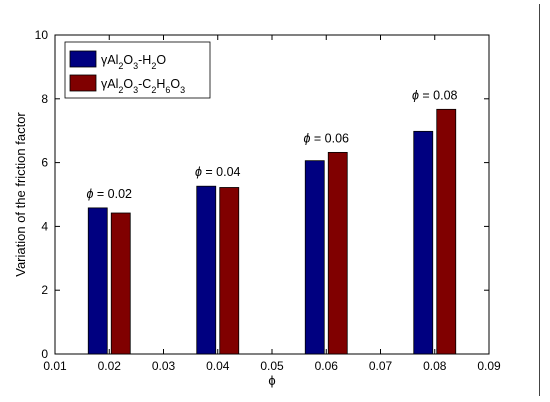 The height and width of the screenshot is (402, 550). I want to click on x-tick-label: 0.03, so click(164, 366).